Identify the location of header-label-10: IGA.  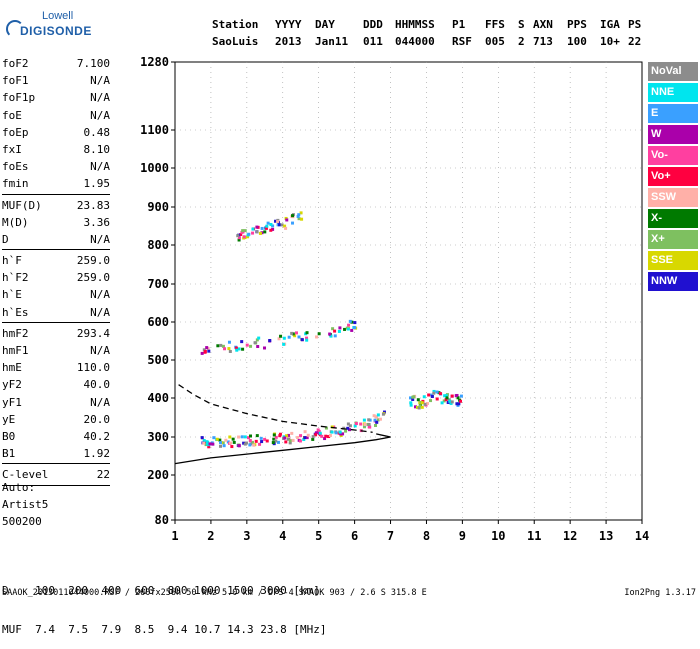
(610, 24).